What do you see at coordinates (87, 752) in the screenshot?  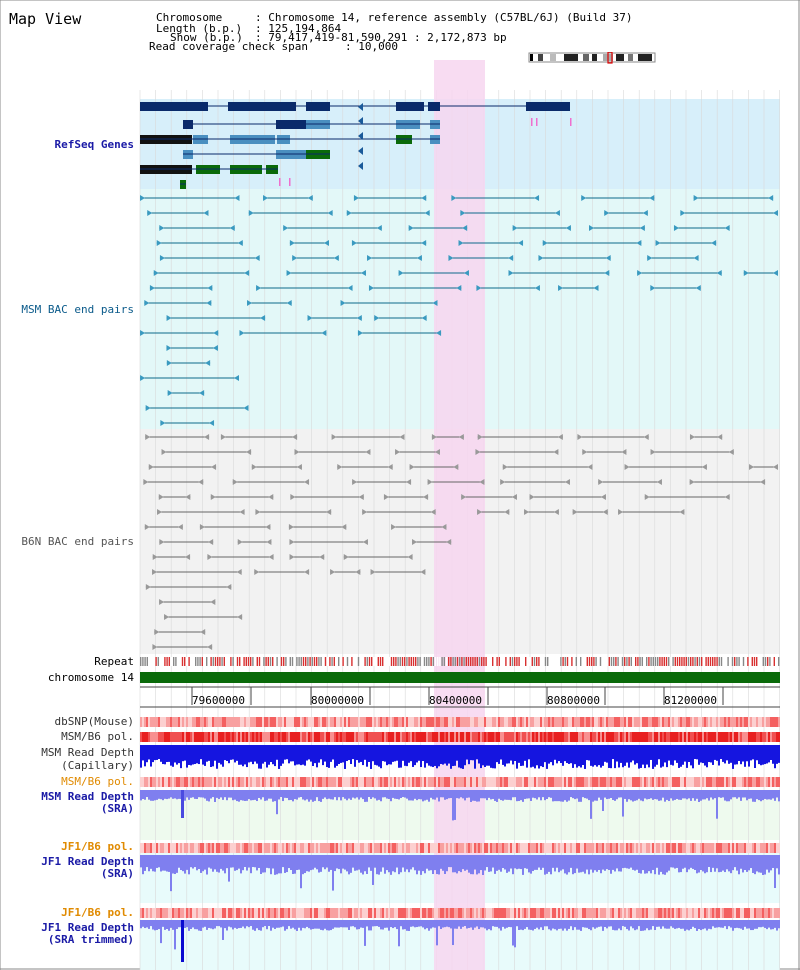 I see `msm-read-depth-cap-label: MSM Read Depth` at bounding box center [87, 752].